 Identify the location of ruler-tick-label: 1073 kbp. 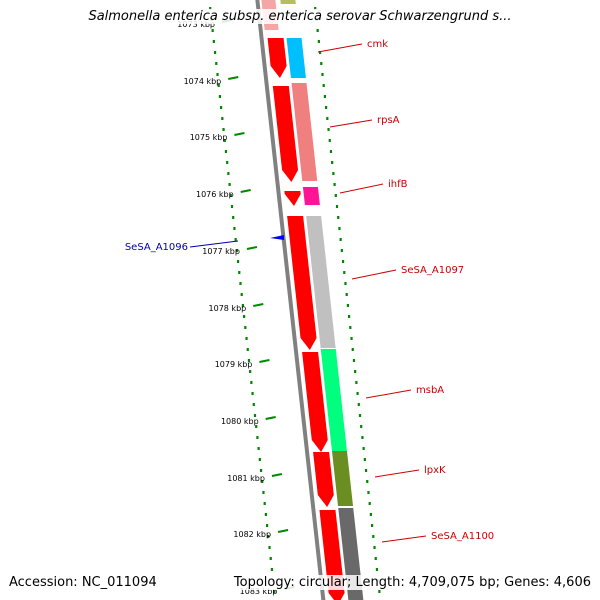
(196, 24).